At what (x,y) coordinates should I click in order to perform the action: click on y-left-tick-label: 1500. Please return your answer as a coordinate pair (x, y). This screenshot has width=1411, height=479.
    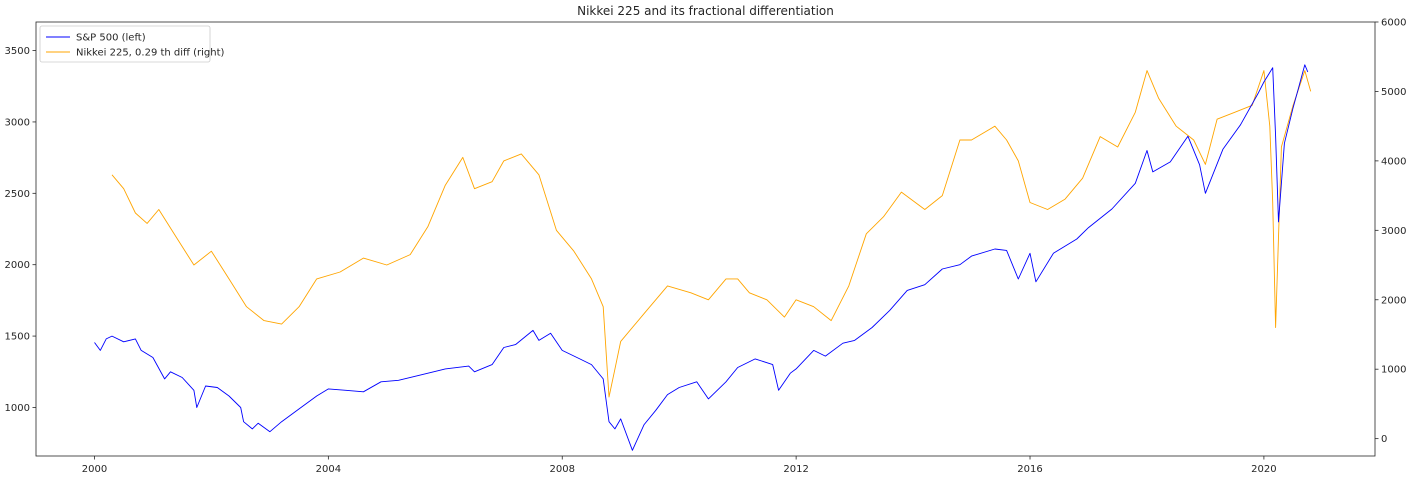
    Looking at the image, I should click on (17, 337).